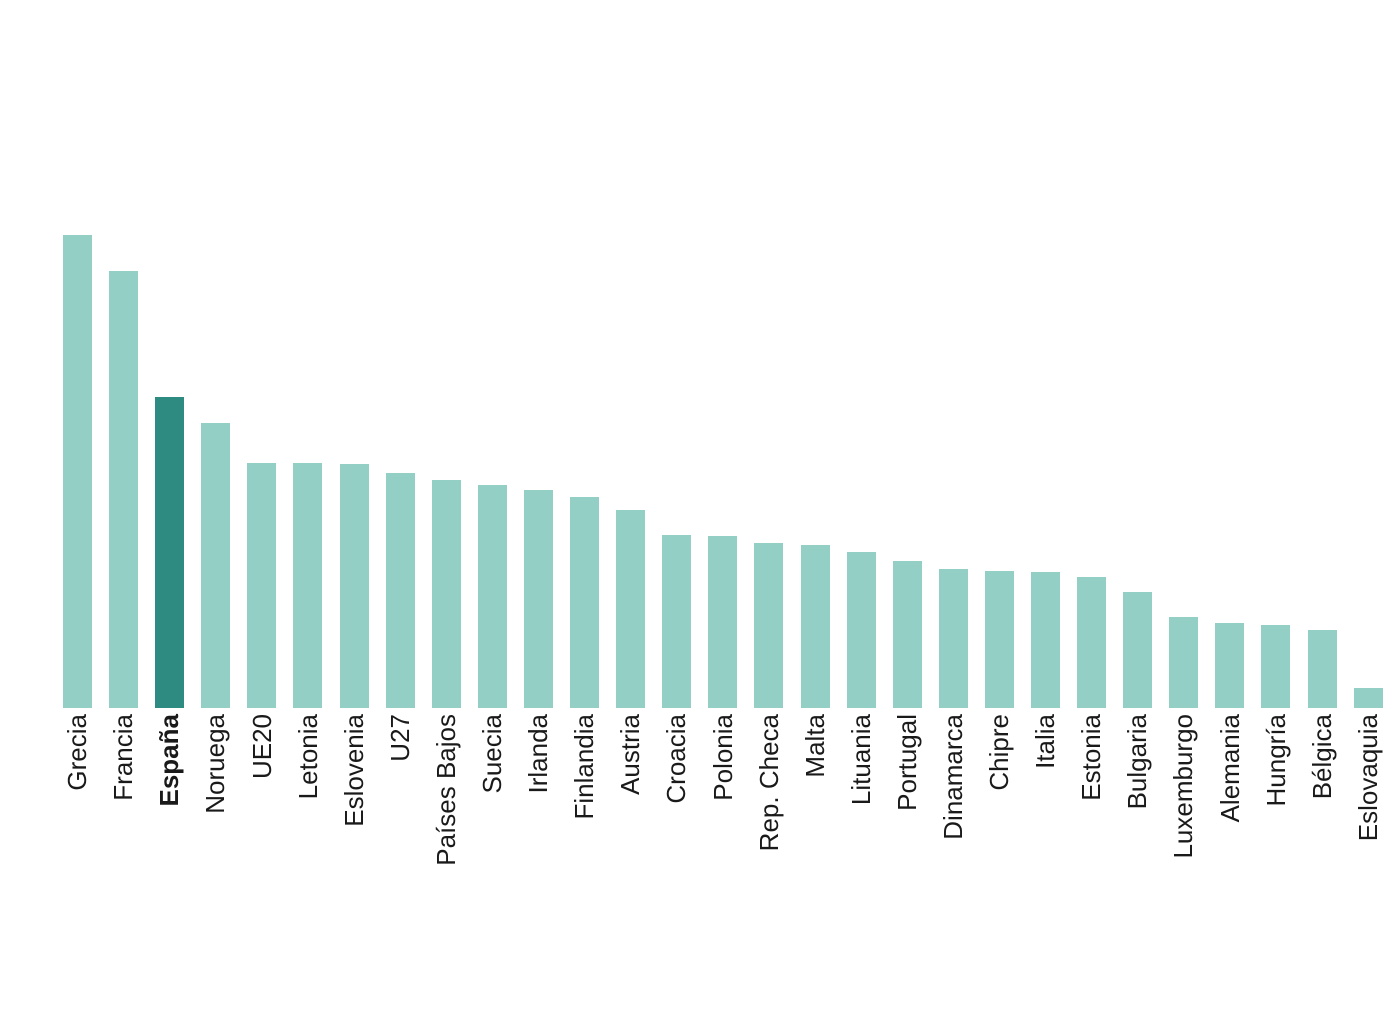 Image resolution: width=1400 pixels, height=1018 pixels. I want to click on bar-eslovenia, so click(354, 586).